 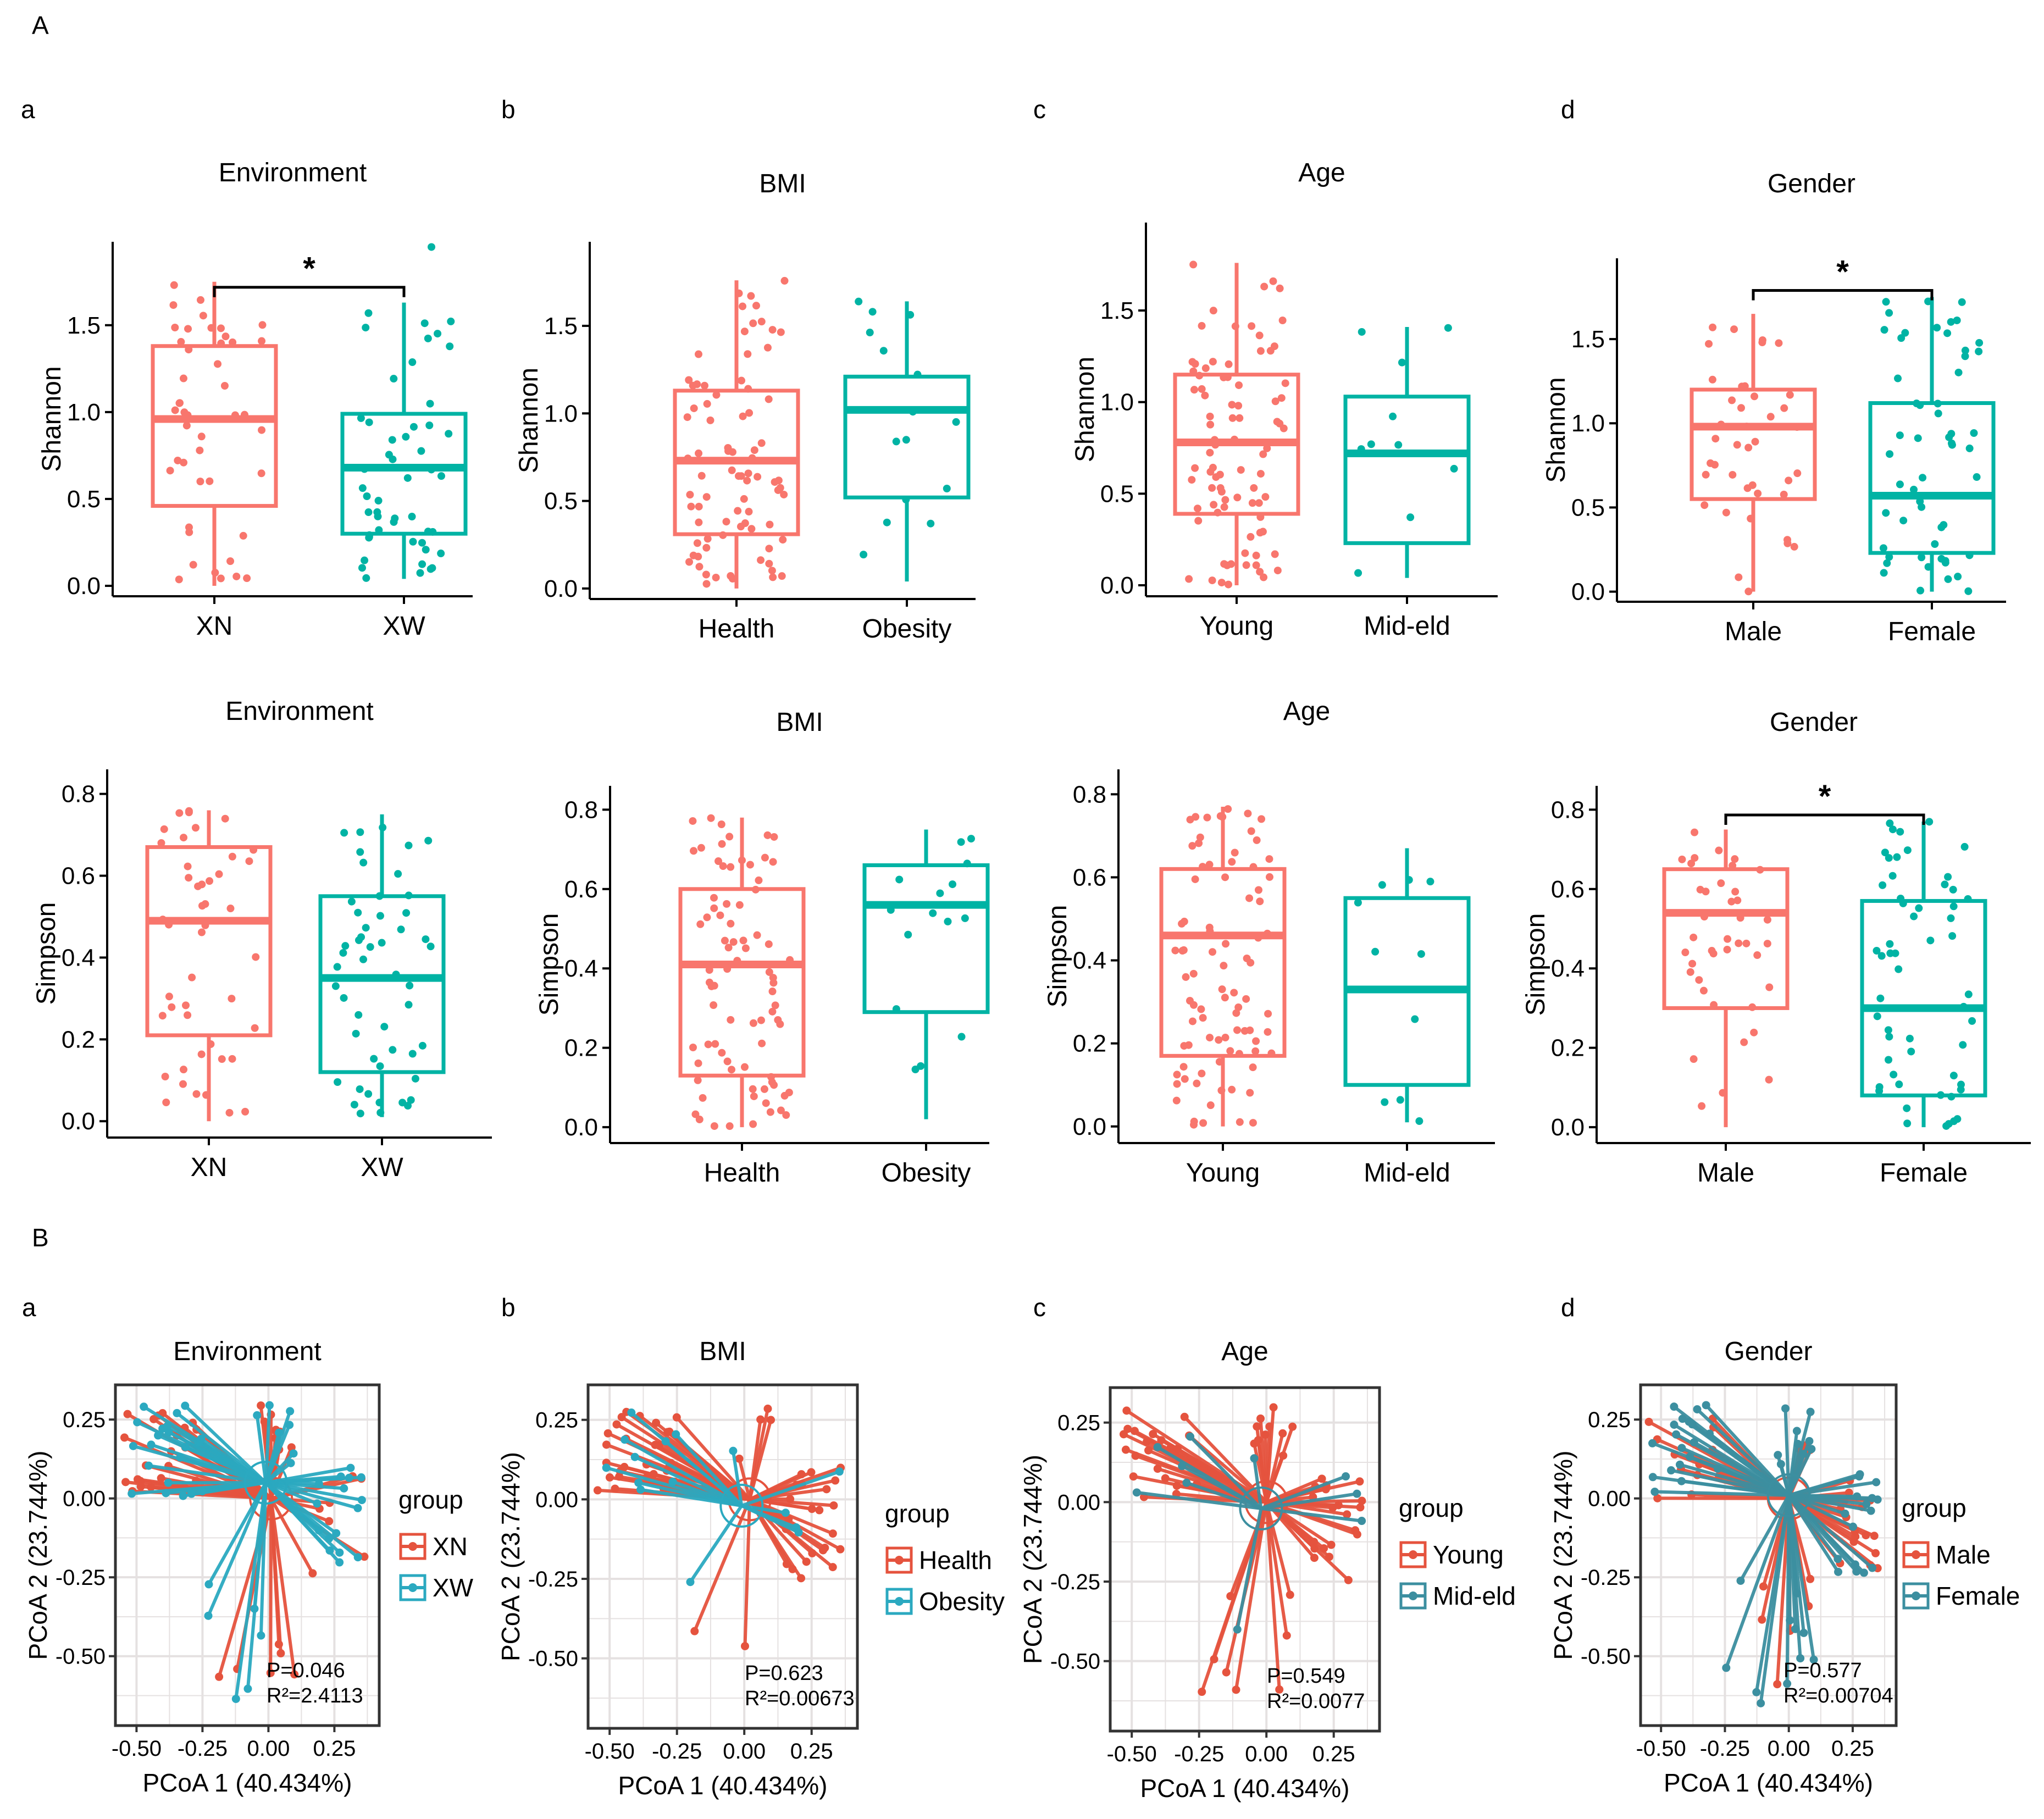 I want to click on x-axis-label: PCoA 1 (40.434%), so click(x=247, y=1783).